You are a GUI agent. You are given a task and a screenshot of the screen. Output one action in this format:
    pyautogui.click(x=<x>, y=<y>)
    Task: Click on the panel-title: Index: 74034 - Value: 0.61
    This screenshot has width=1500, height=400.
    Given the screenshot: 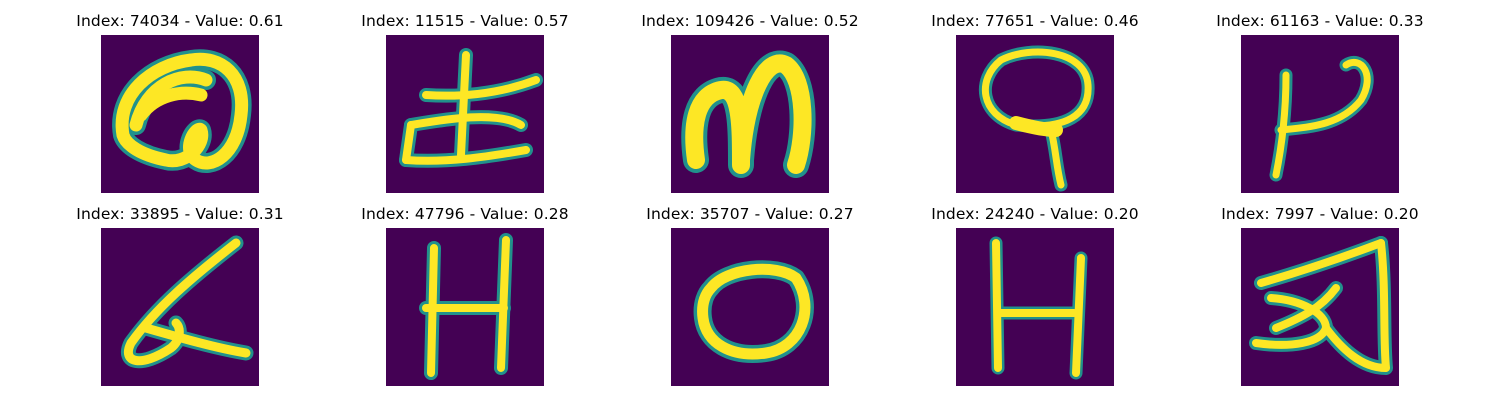 What is the action you would take?
    pyautogui.click(x=180, y=21)
    